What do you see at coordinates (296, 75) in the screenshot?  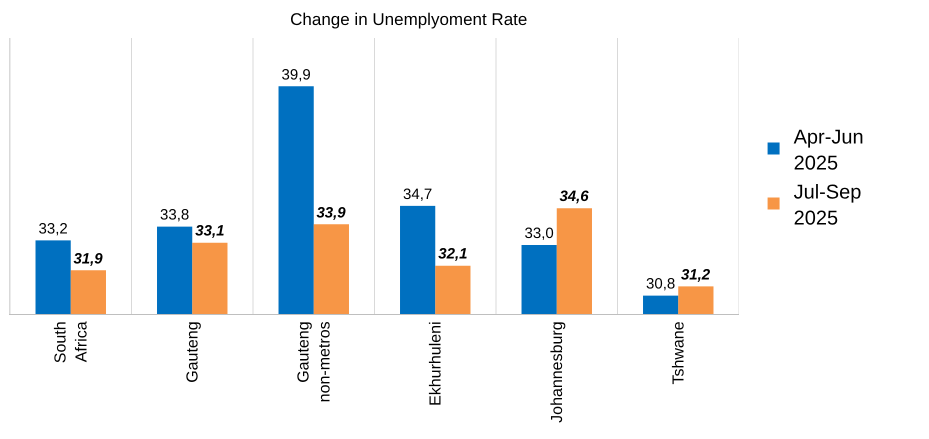 I see `data-label: 39,9` at bounding box center [296, 75].